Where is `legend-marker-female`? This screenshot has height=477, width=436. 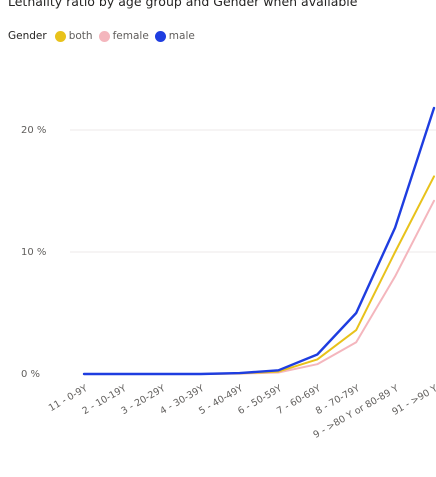 legend-marker-female is located at coordinates (104, 36).